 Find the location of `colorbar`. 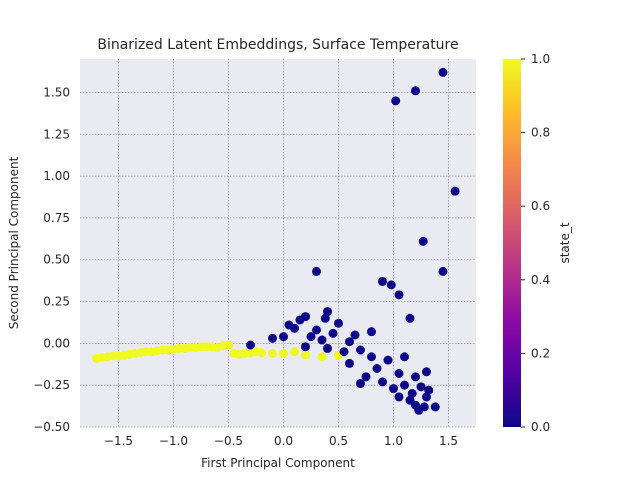

colorbar is located at coordinates (512, 243).